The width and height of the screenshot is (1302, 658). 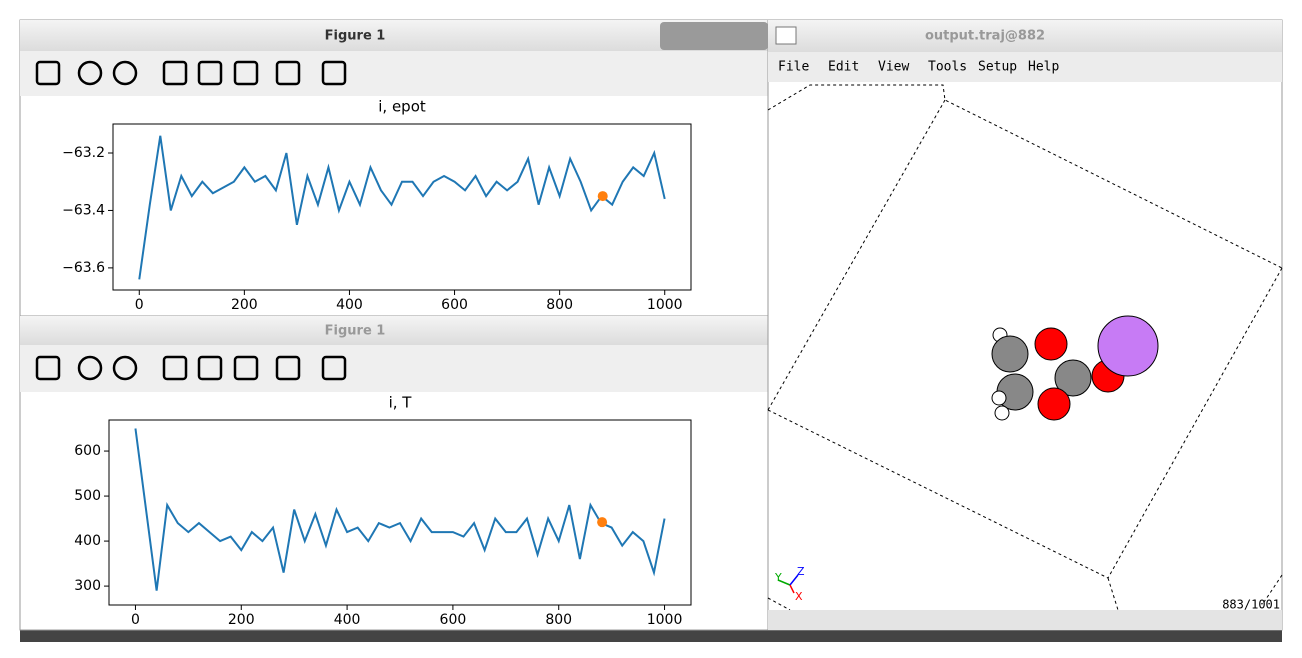 What do you see at coordinates (801, 571) in the screenshot?
I see `axis-label: Z` at bounding box center [801, 571].